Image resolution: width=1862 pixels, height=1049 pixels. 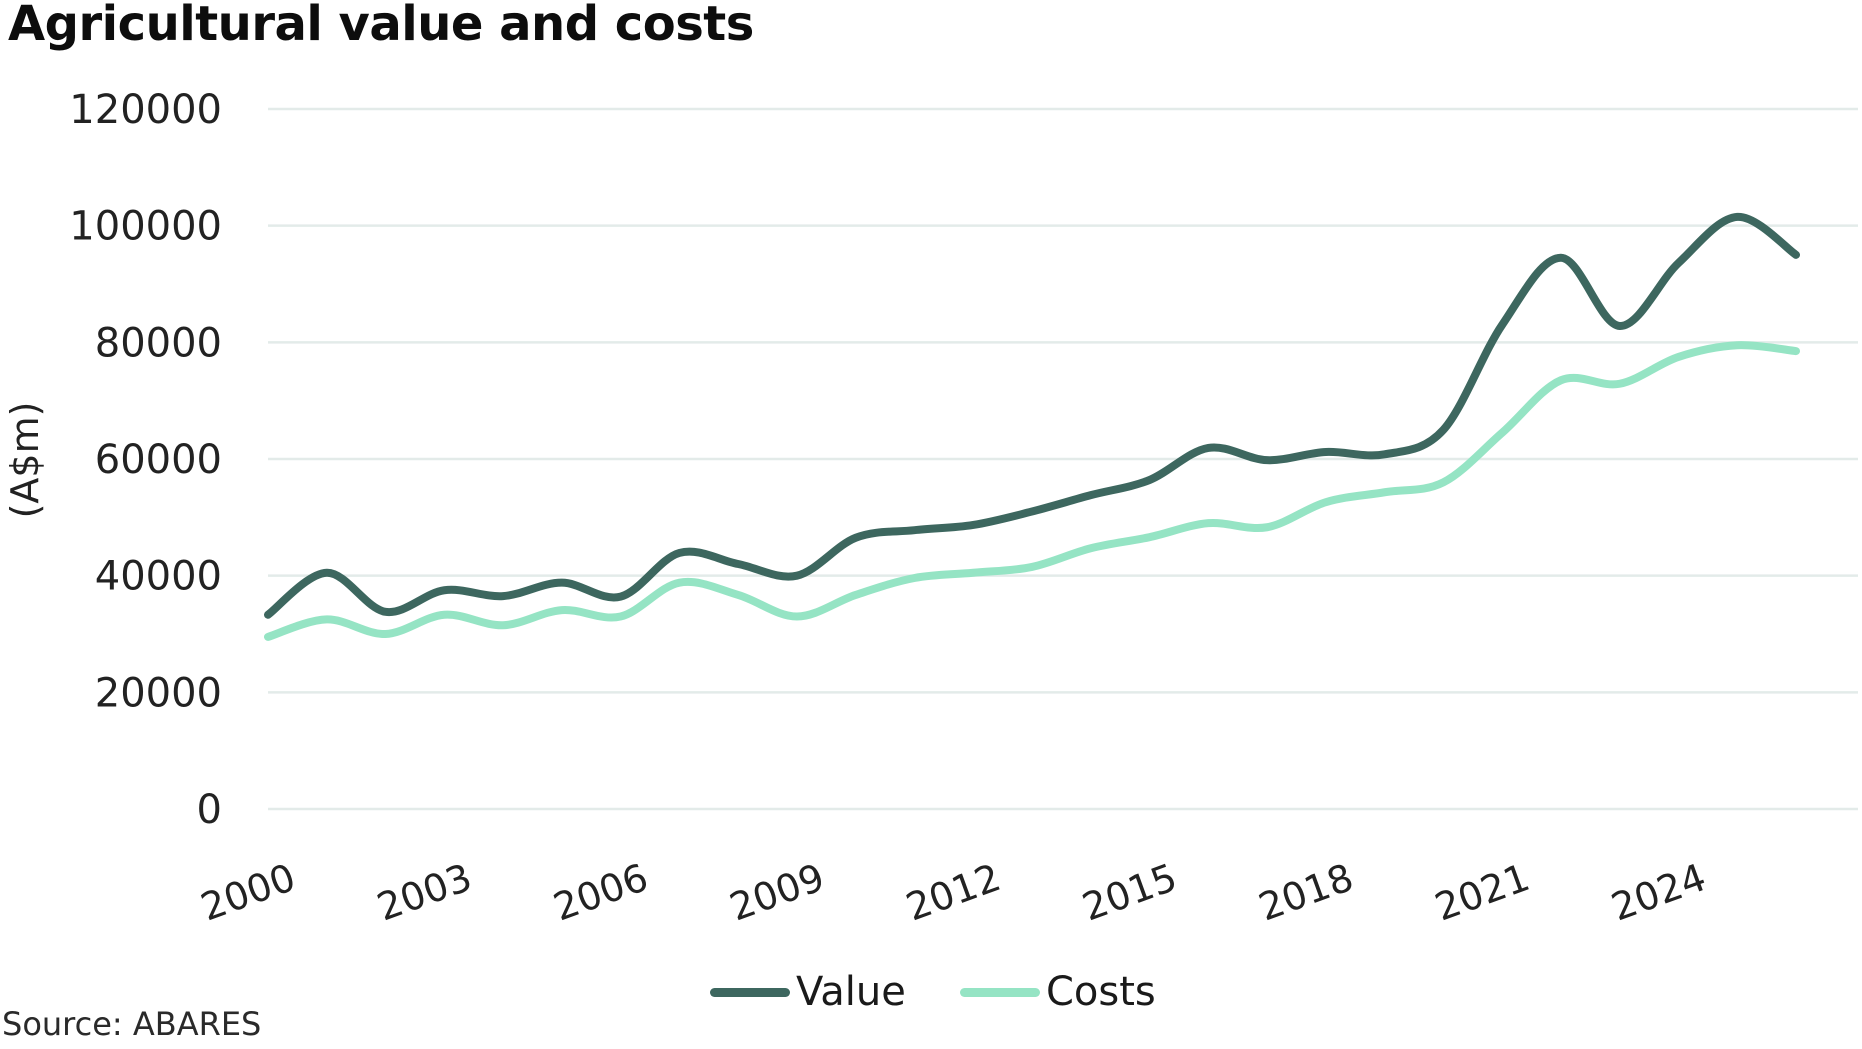 I want to click on x-tick-label: 2018, so click(x=1306, y=892).